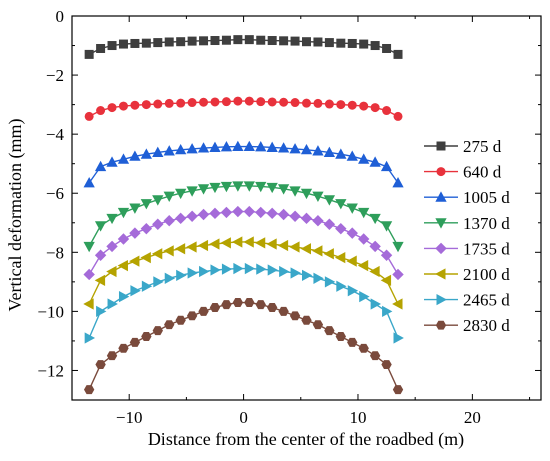  Describe the element at coordinates (486, 300) in the screenshot. I see `legend-label: 2465 d` at that location.